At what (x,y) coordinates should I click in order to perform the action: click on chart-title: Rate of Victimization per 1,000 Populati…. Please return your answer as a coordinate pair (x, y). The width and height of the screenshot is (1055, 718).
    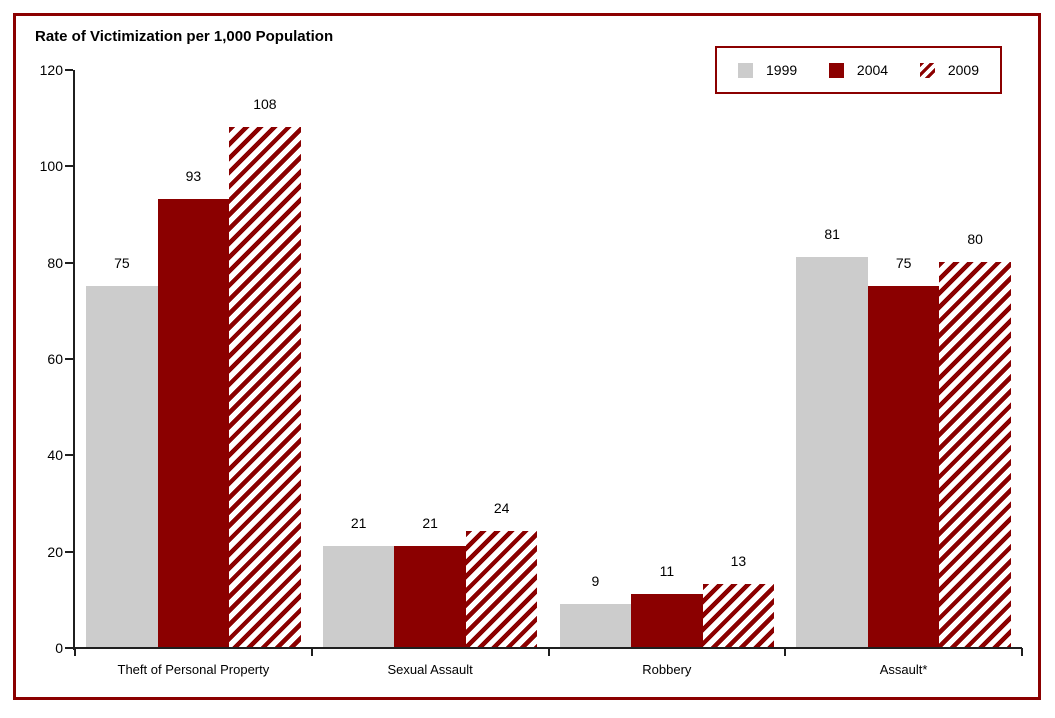
    Looking at the image, I should click on (184, 36).